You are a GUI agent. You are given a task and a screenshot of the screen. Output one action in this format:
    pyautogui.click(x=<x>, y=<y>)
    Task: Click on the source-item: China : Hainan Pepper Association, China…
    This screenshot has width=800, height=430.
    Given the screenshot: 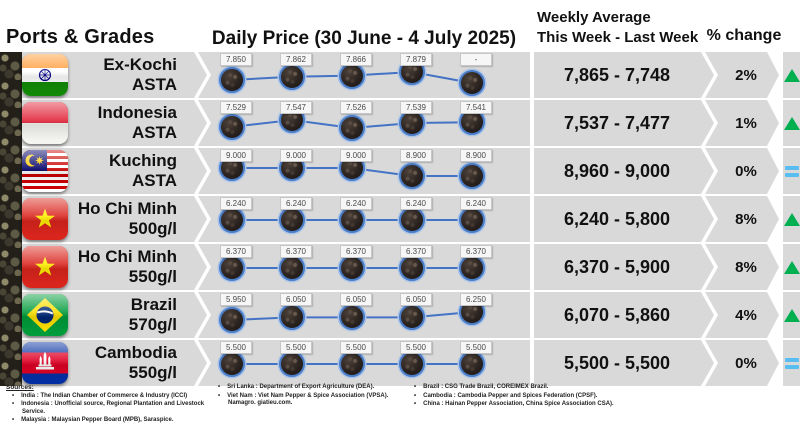 What is the action you would take?
    pyautogui.click(x=548, y=405)
    